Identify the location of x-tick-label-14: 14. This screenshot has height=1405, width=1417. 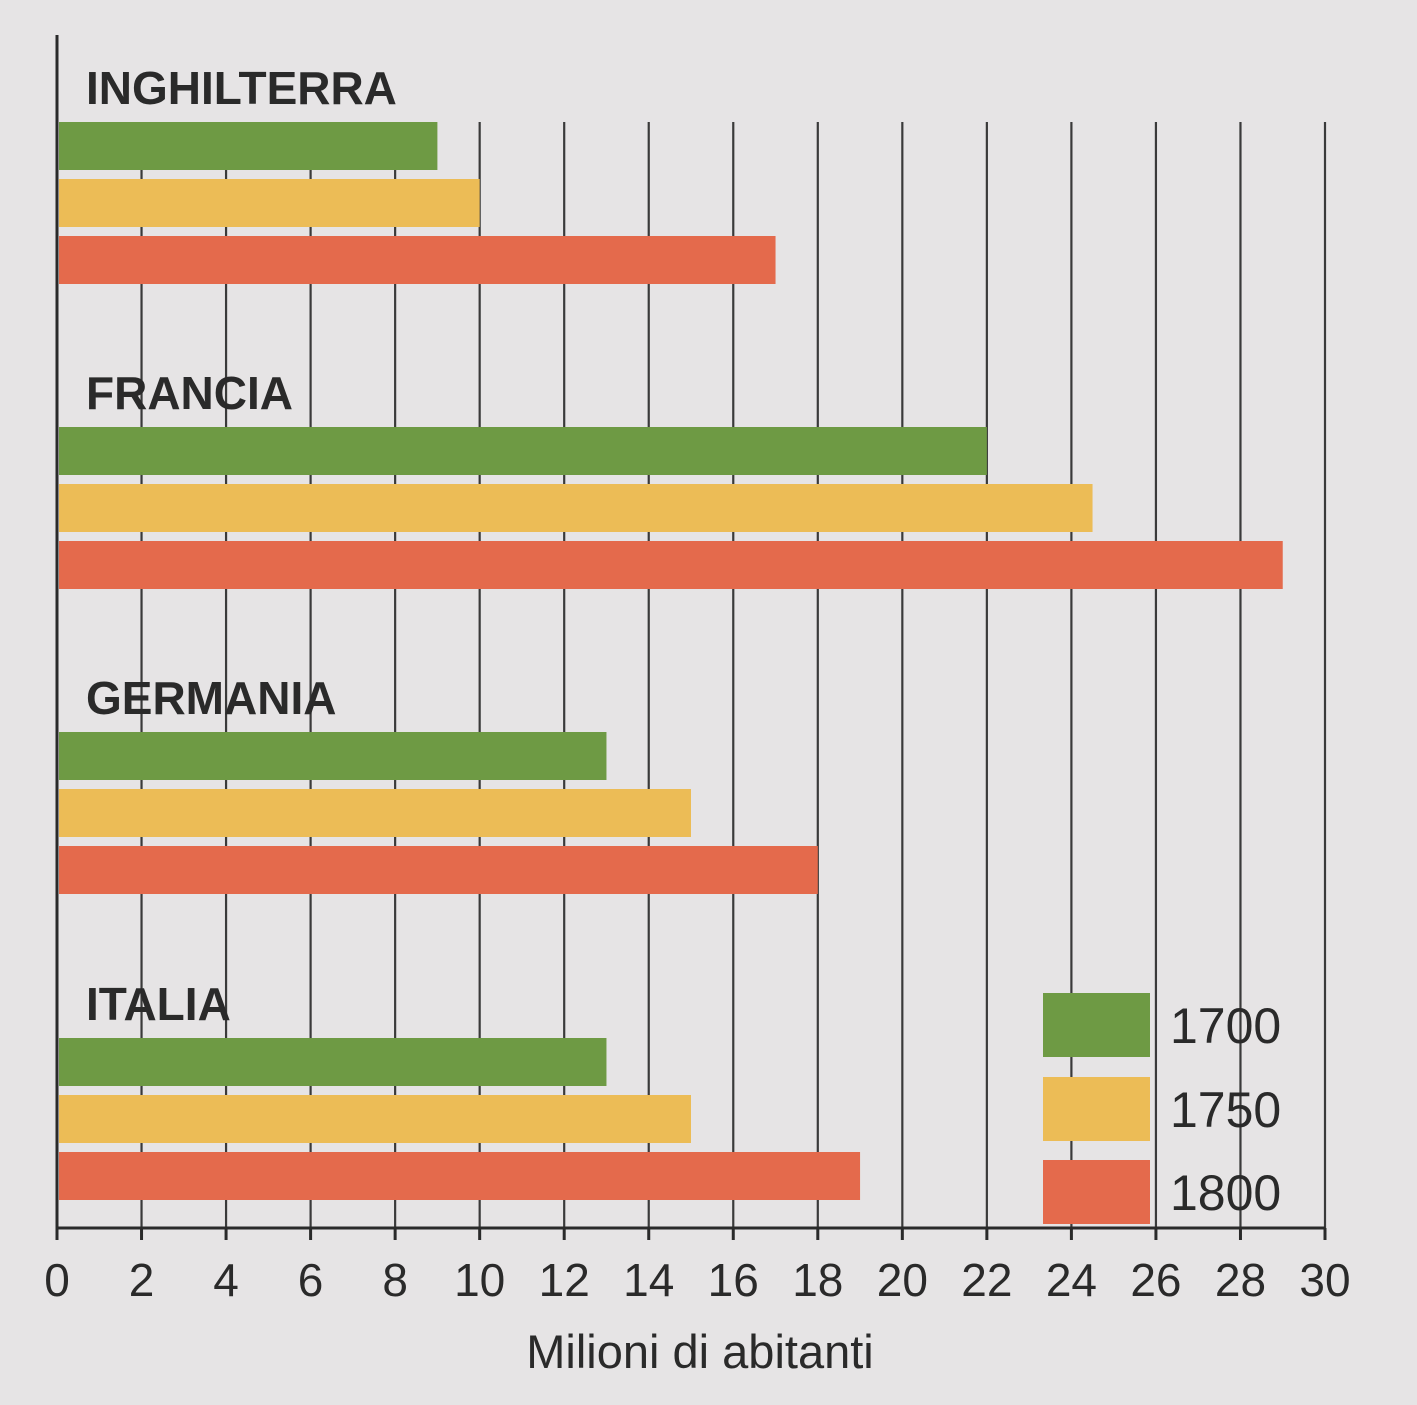
(648, 1280).